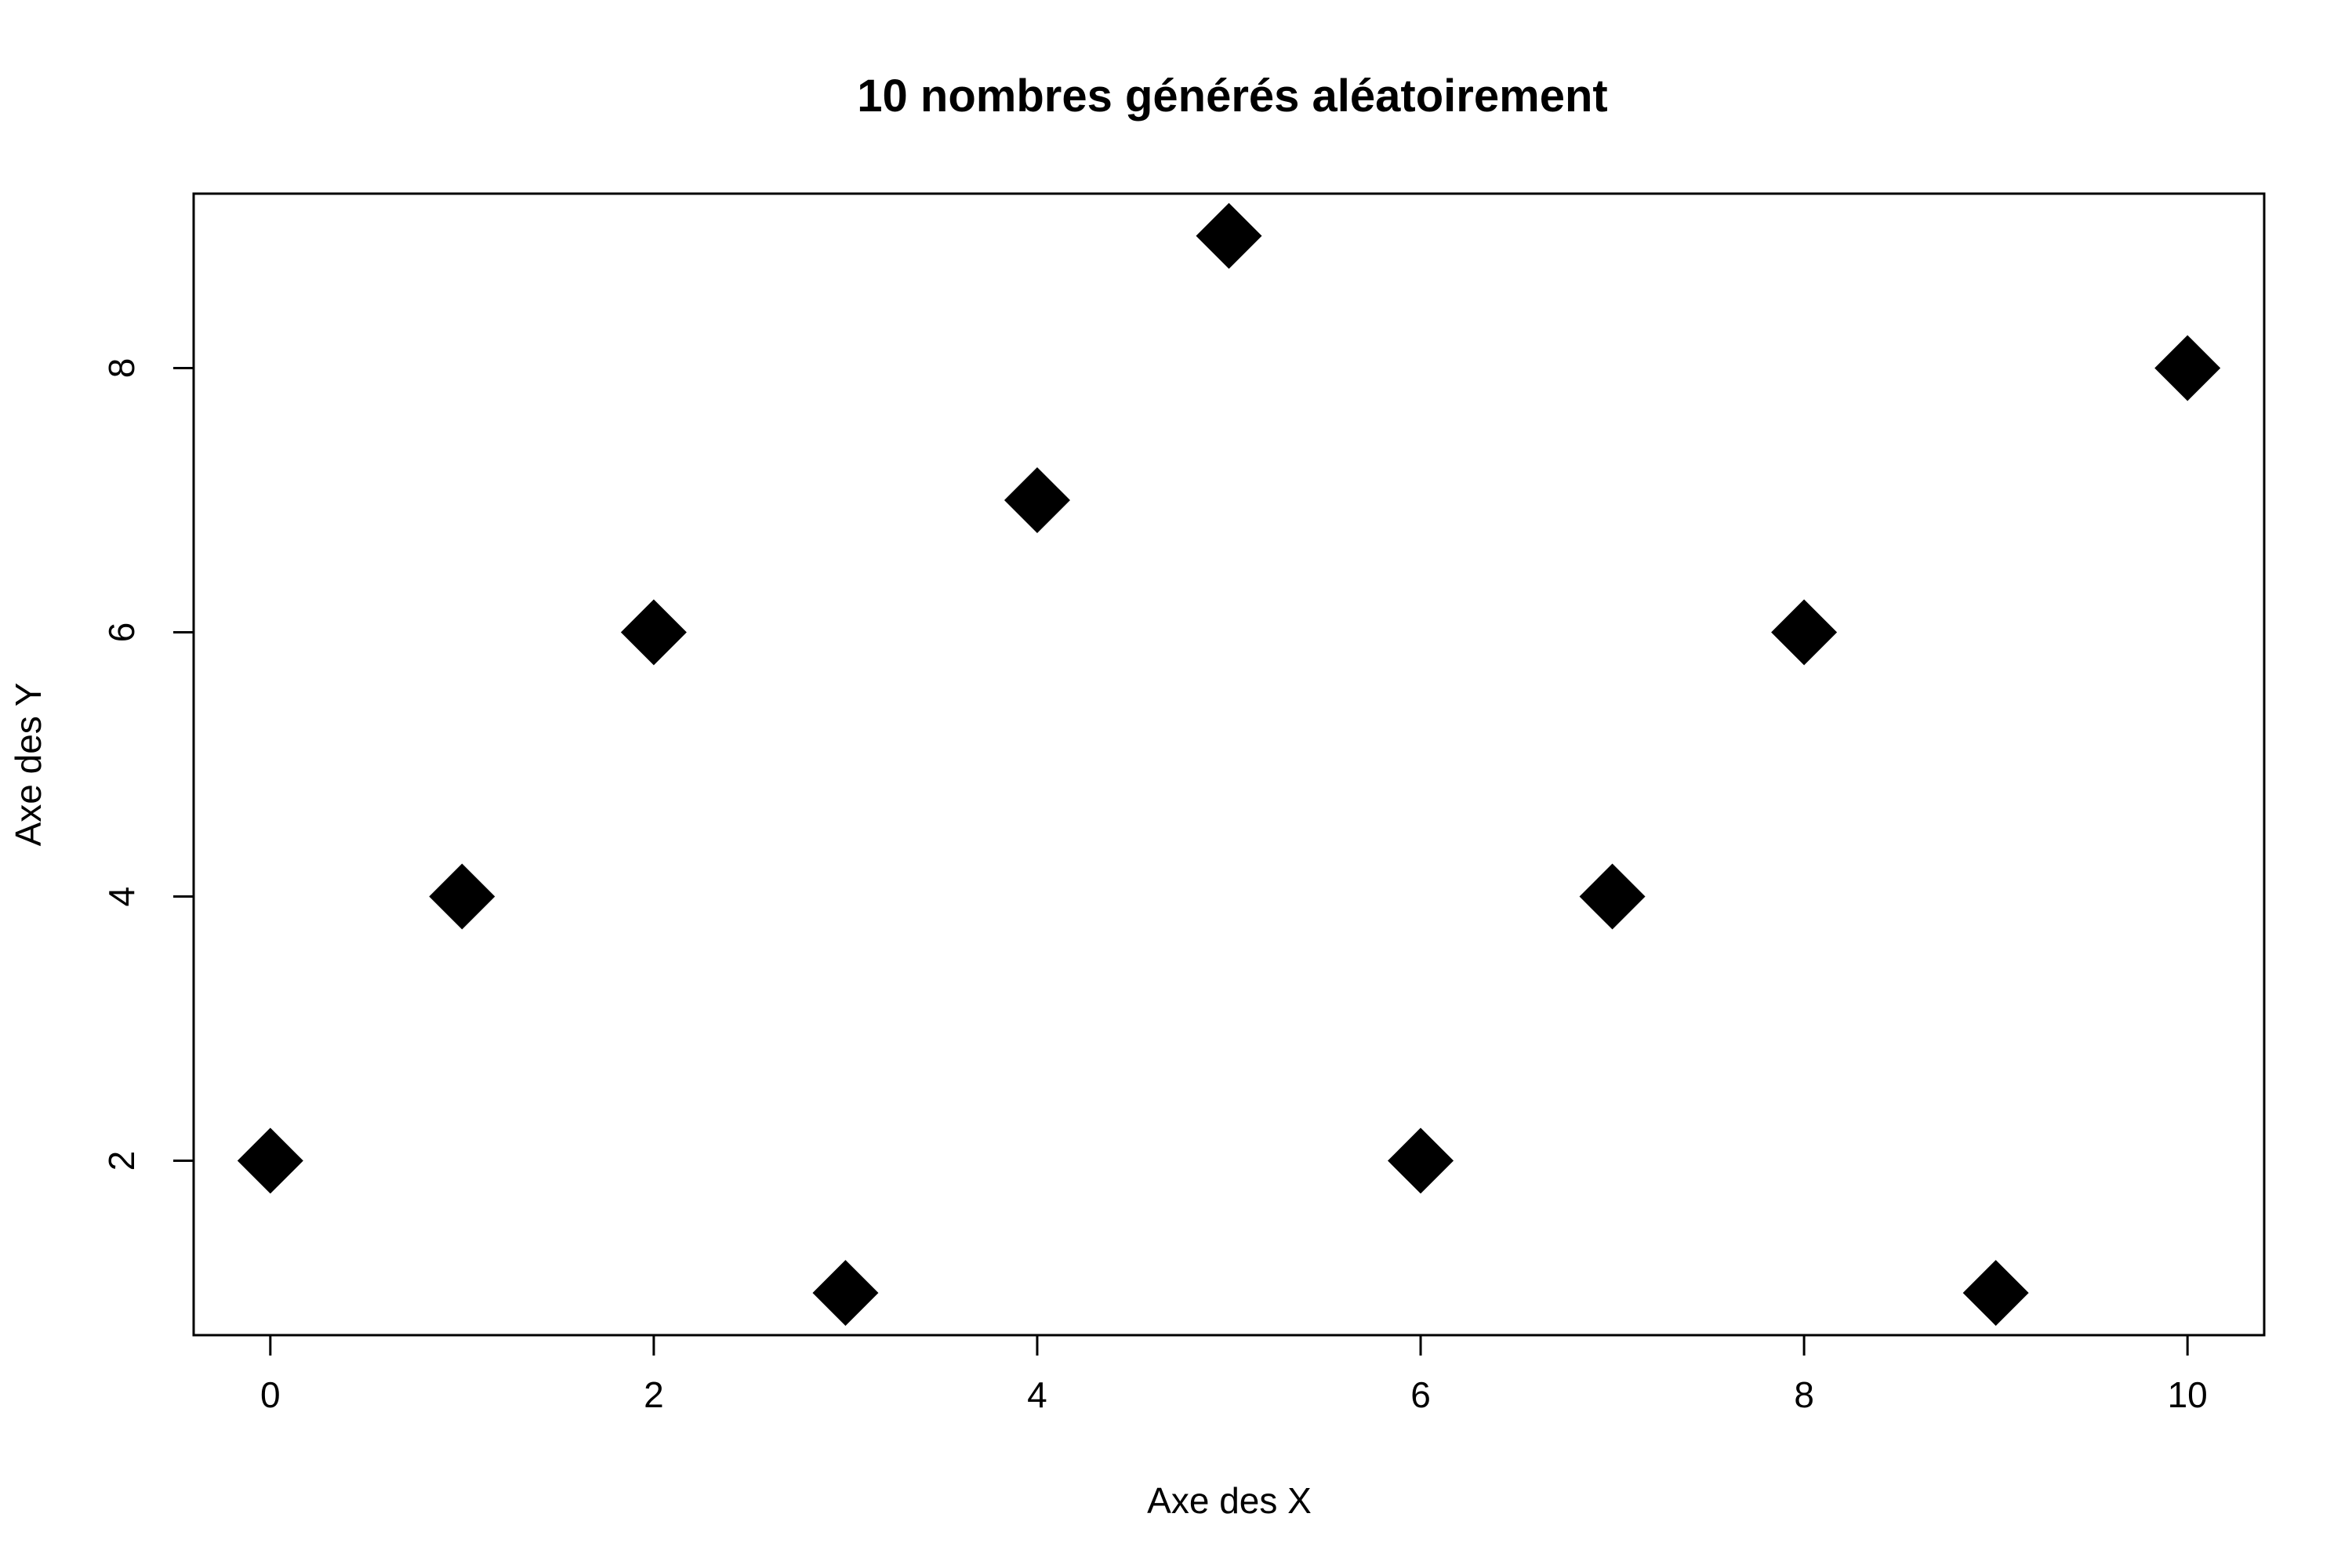 This screenshot has width=2352, height=1568. What do you see at coordinates (122, 368) in the screenshot?
I see `y-tick-label: 8` at bounding box center [122, 368].